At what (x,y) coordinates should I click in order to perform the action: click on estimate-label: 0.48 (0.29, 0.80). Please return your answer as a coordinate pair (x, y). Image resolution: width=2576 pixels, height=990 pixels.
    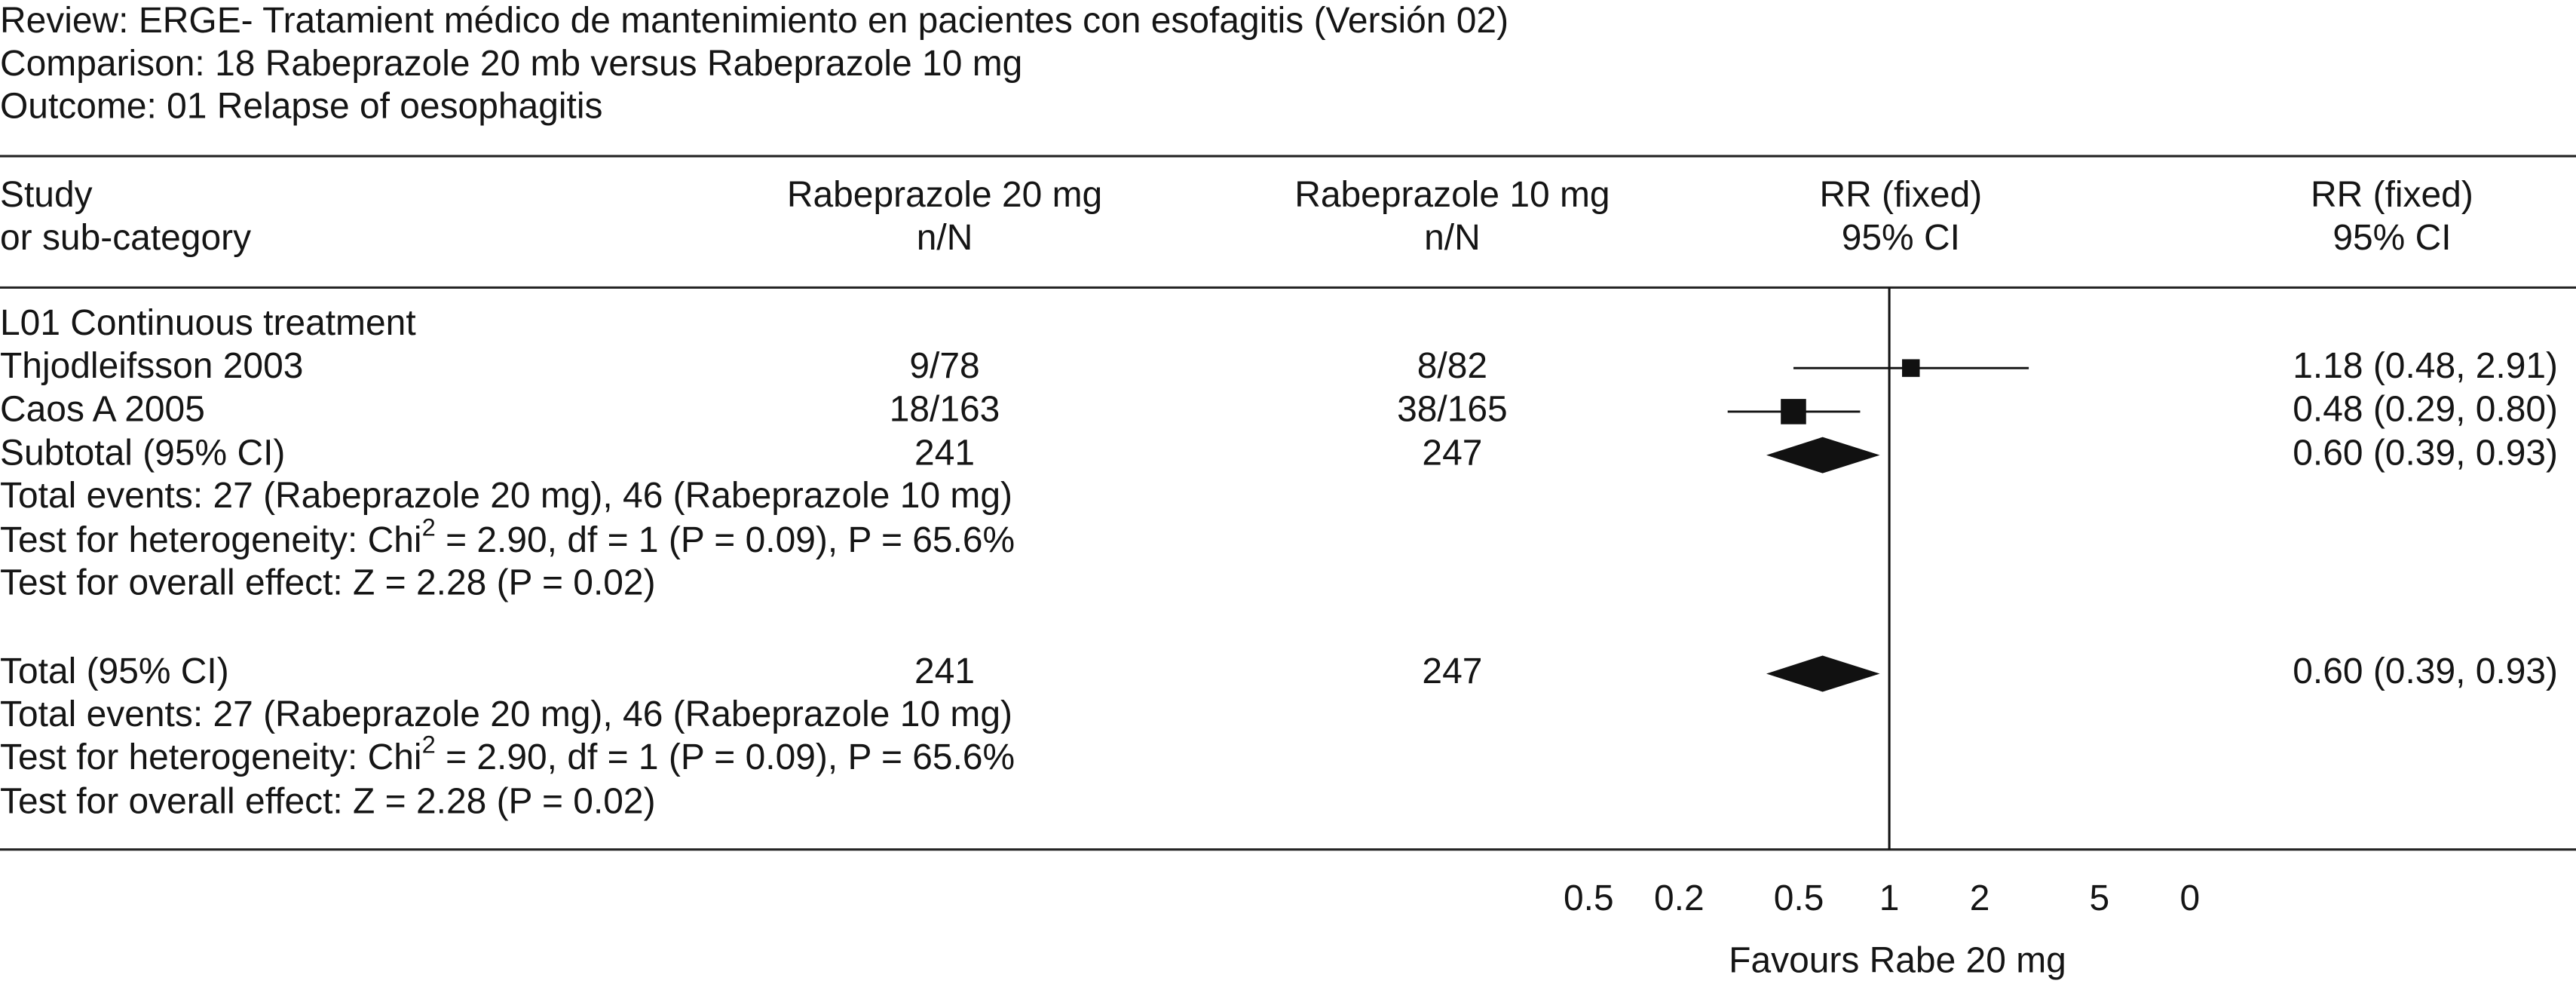
    Looking at the image, I should click on (2425, 410).